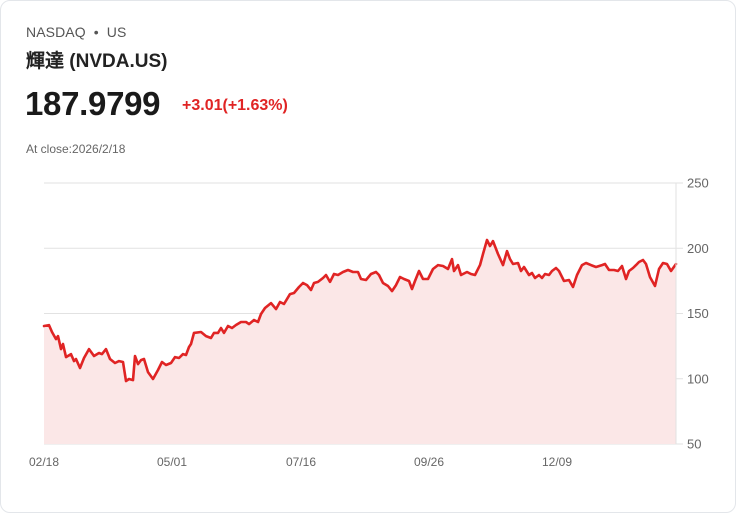  I want to click on y-tick-label: 200, so click(698, 248).